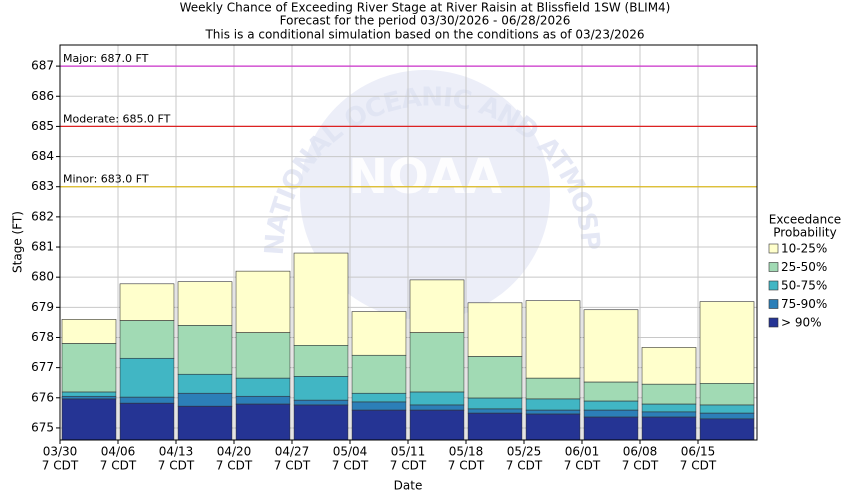  What do you see at coordinates (60, 452) in the screenshot?
I see `x-tick-label: 03/30` at bounding box center [60, 452].